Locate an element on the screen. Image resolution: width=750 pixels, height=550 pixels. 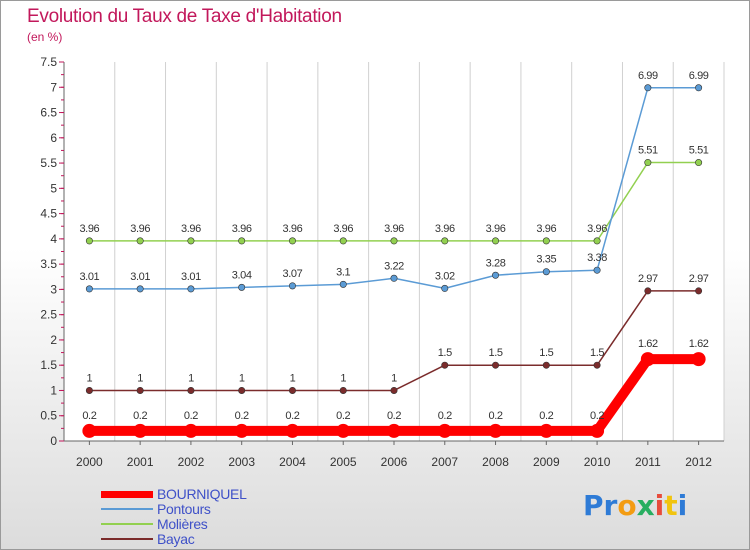
legend-swatch-molieres is located at coordinates (127, 524).